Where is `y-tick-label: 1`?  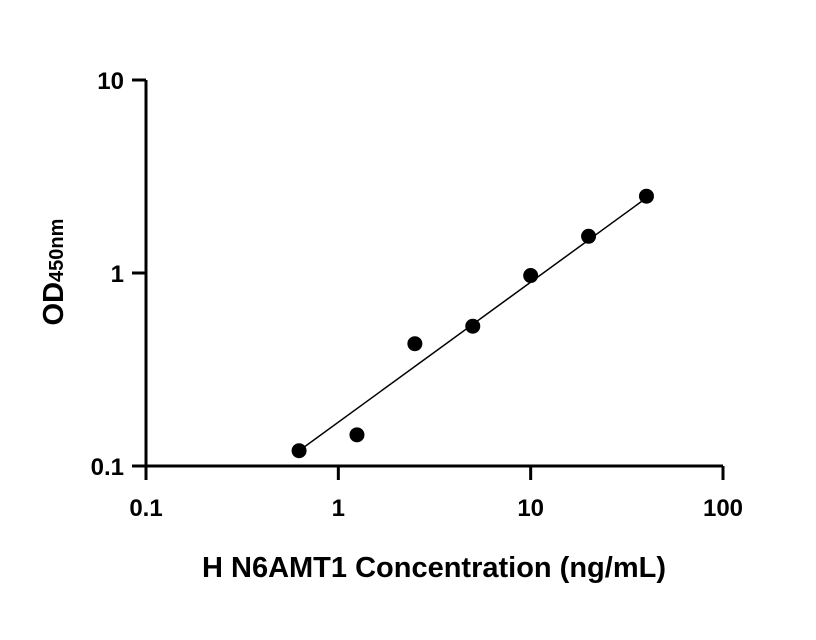
y-tick-label: 1 is located at coordinates (117, 274).